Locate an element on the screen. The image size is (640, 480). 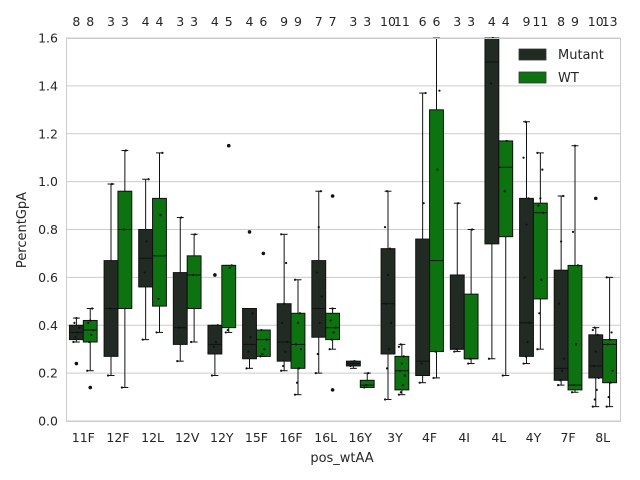
count-label-wt: 7 is located at coordinates (333, 21).